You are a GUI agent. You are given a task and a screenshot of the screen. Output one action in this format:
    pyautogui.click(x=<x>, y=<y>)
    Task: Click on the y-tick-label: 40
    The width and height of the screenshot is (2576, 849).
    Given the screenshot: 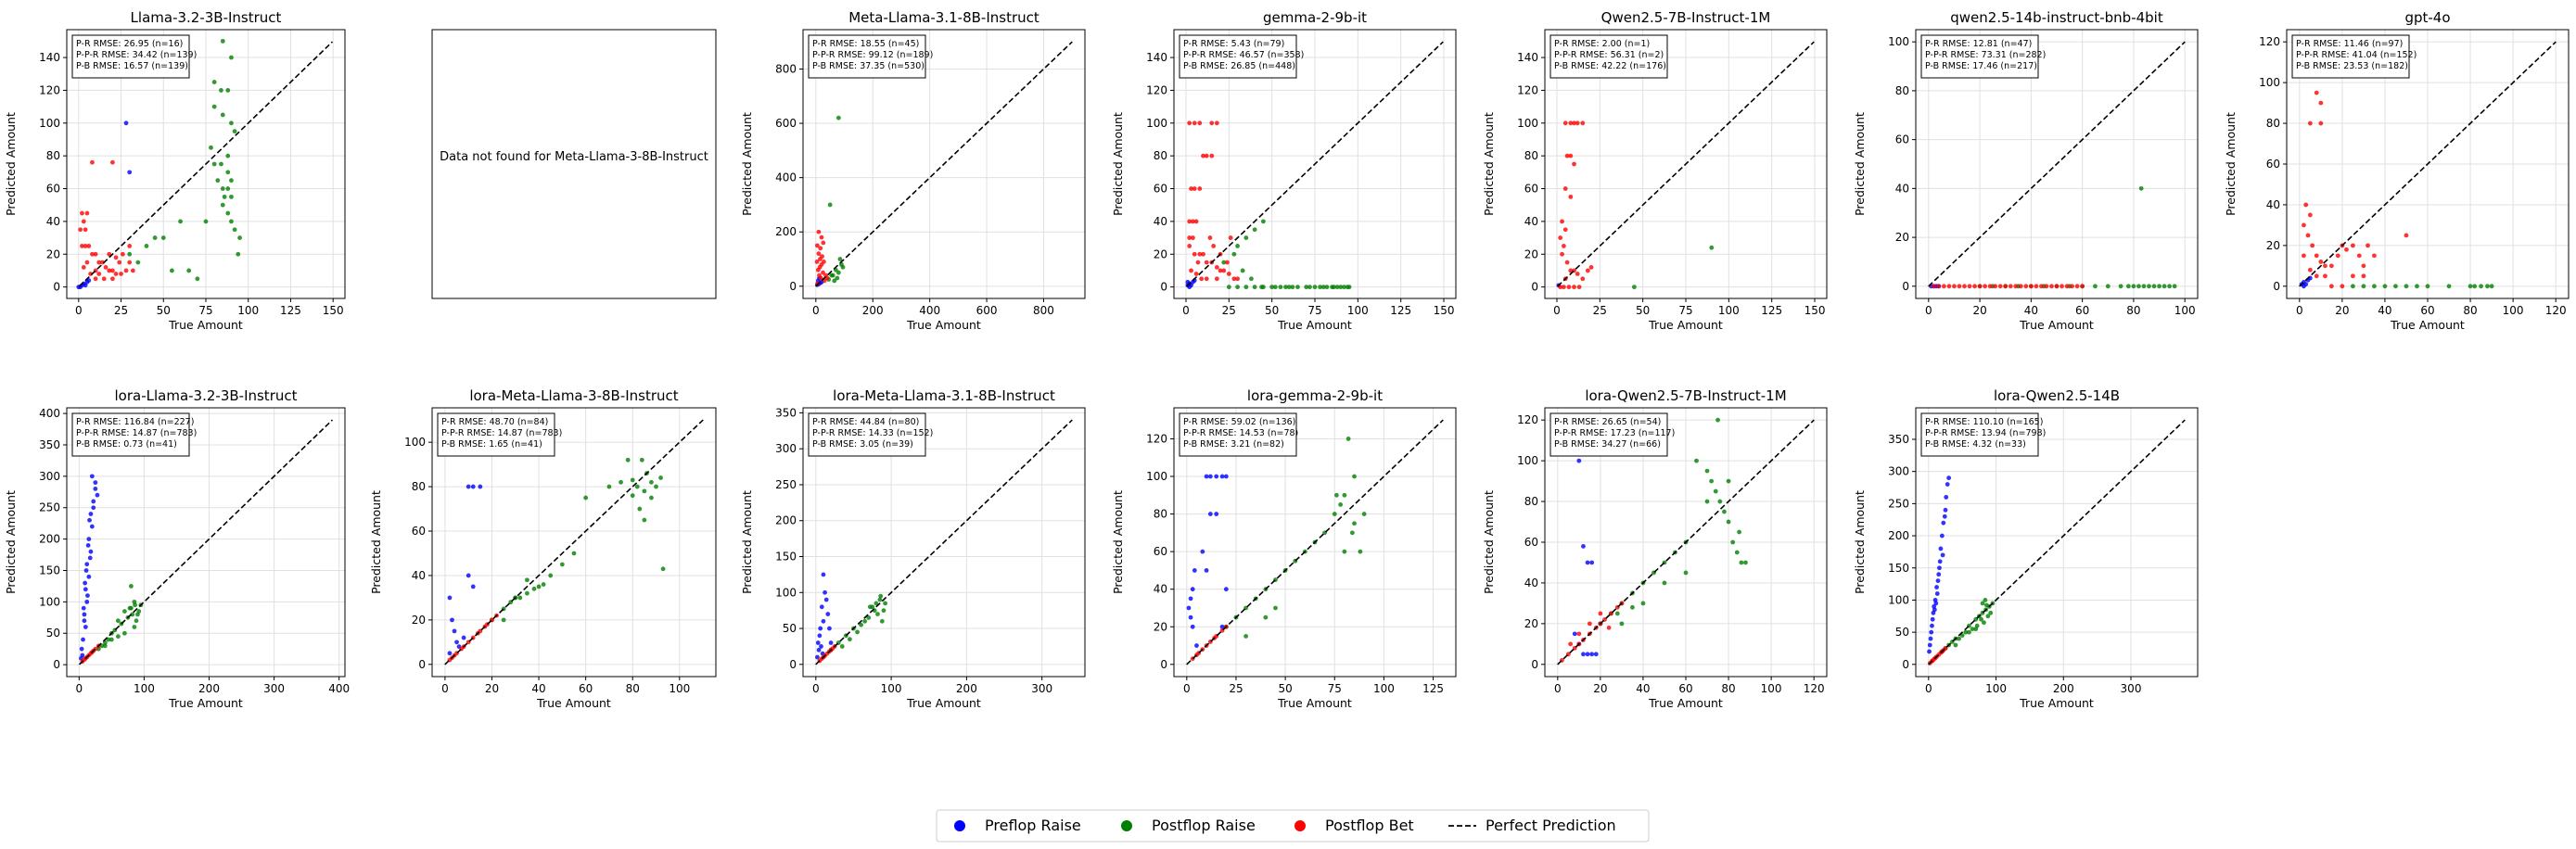 What is the action you would take?
    pyautogui.click(x=2273, y=204)
    